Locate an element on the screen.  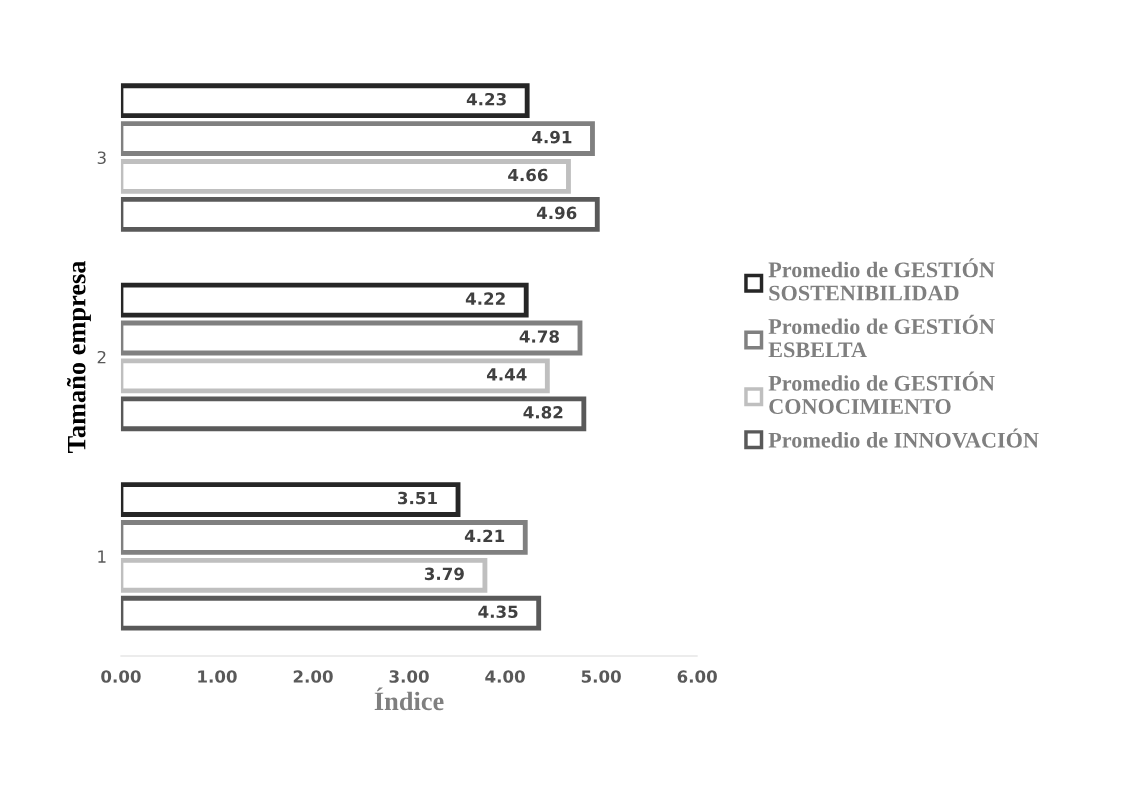
data-label: 4.44 is located at coordinates (506, 374).